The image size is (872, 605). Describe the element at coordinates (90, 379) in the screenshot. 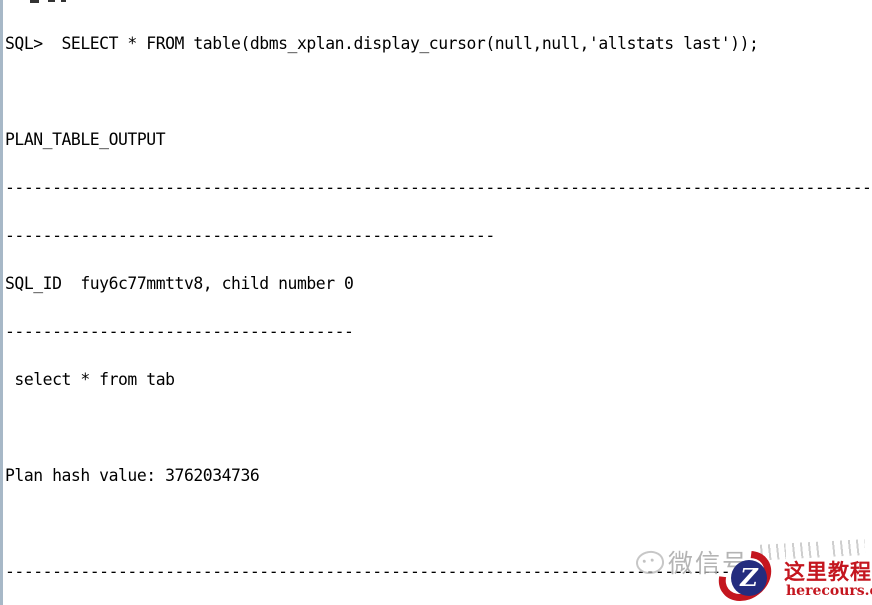

I see `statement-text: select * from tab` at that location.